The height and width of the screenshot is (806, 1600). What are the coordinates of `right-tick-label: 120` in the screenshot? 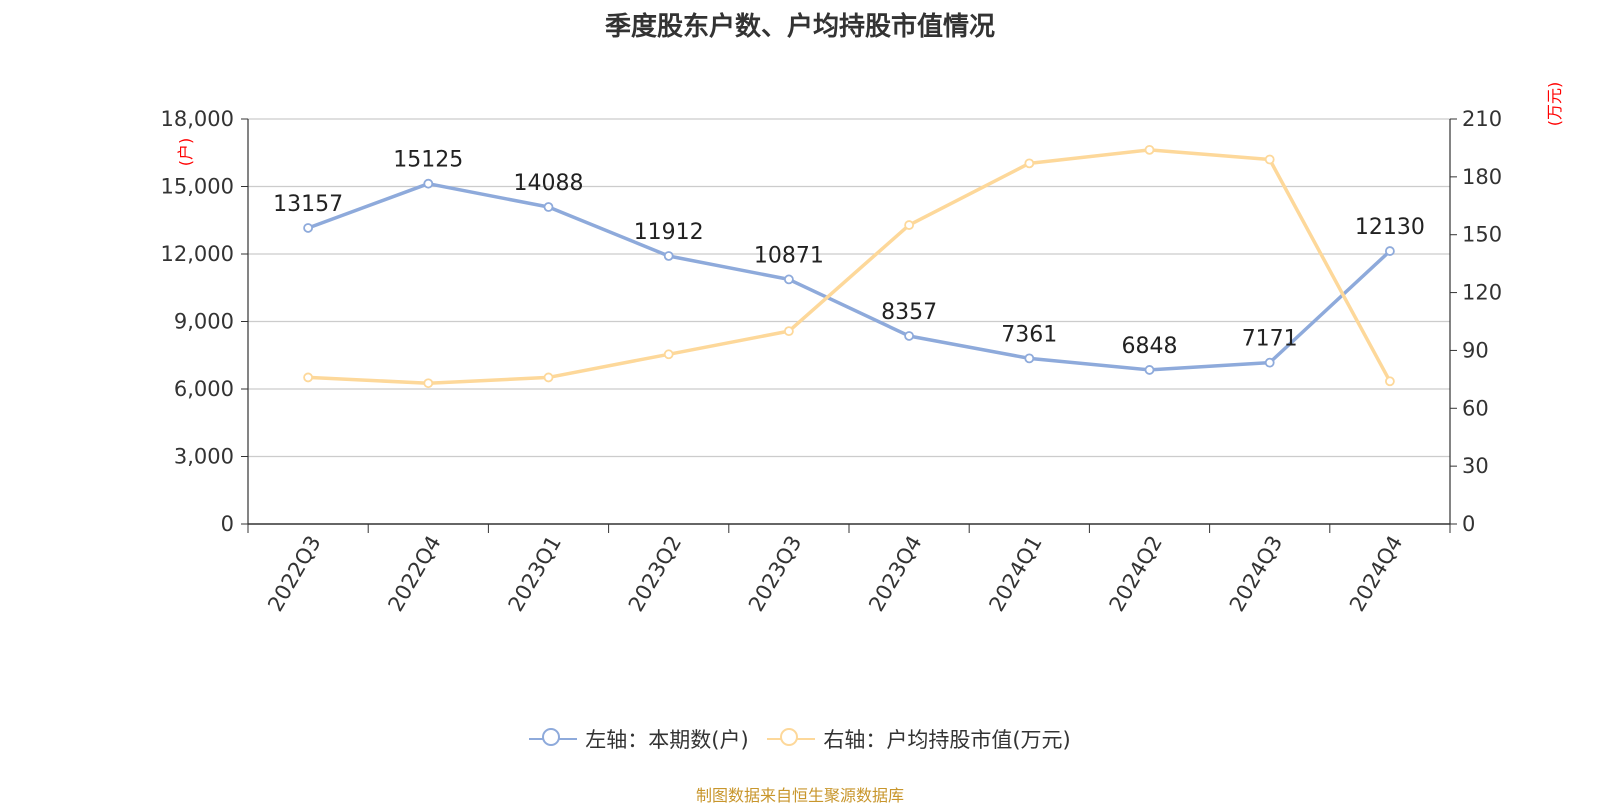 It's located at (1482, 293).